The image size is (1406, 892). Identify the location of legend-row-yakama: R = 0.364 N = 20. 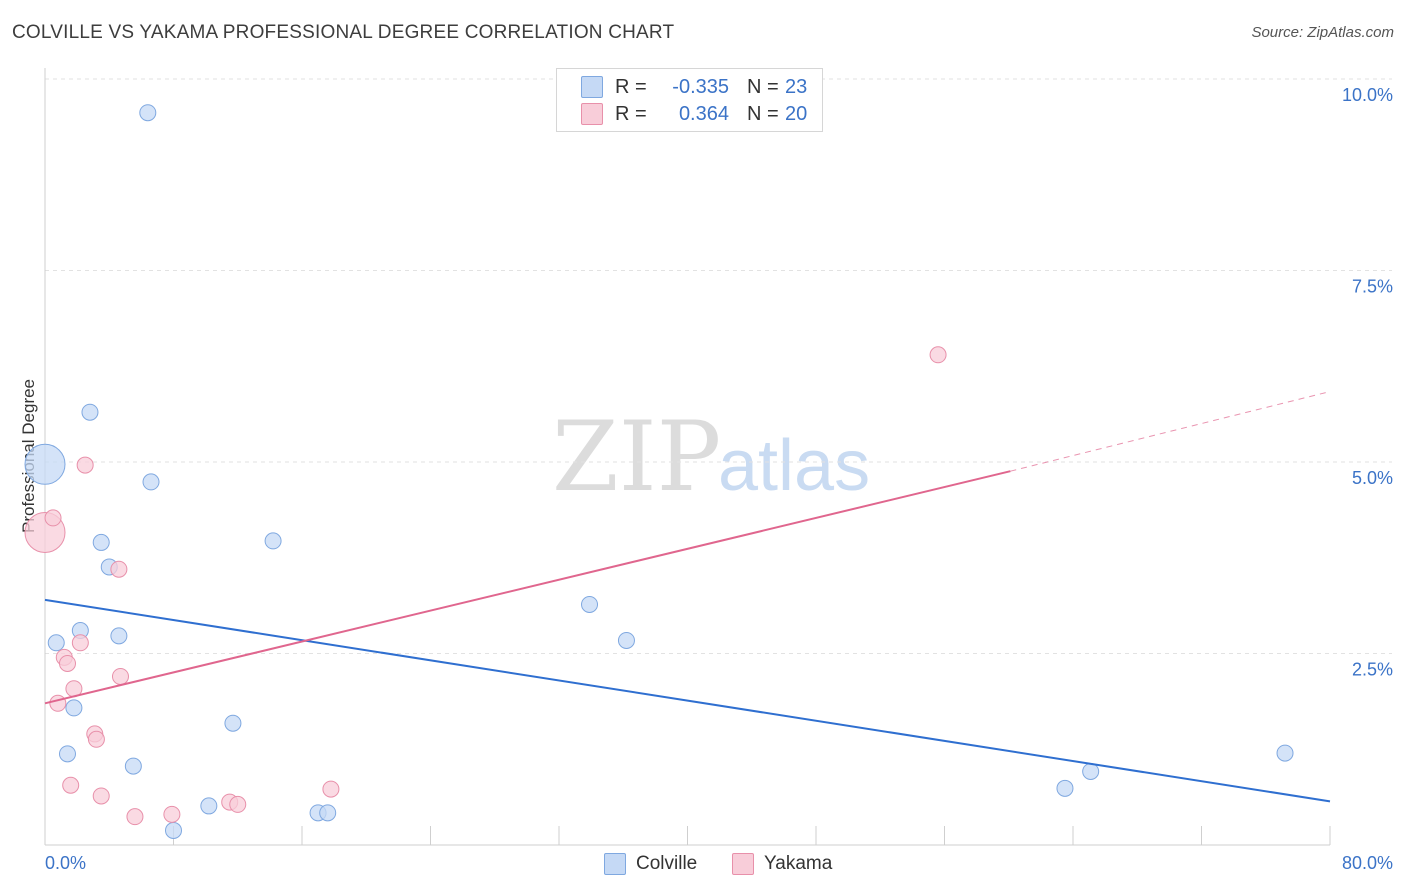
(694, 114).